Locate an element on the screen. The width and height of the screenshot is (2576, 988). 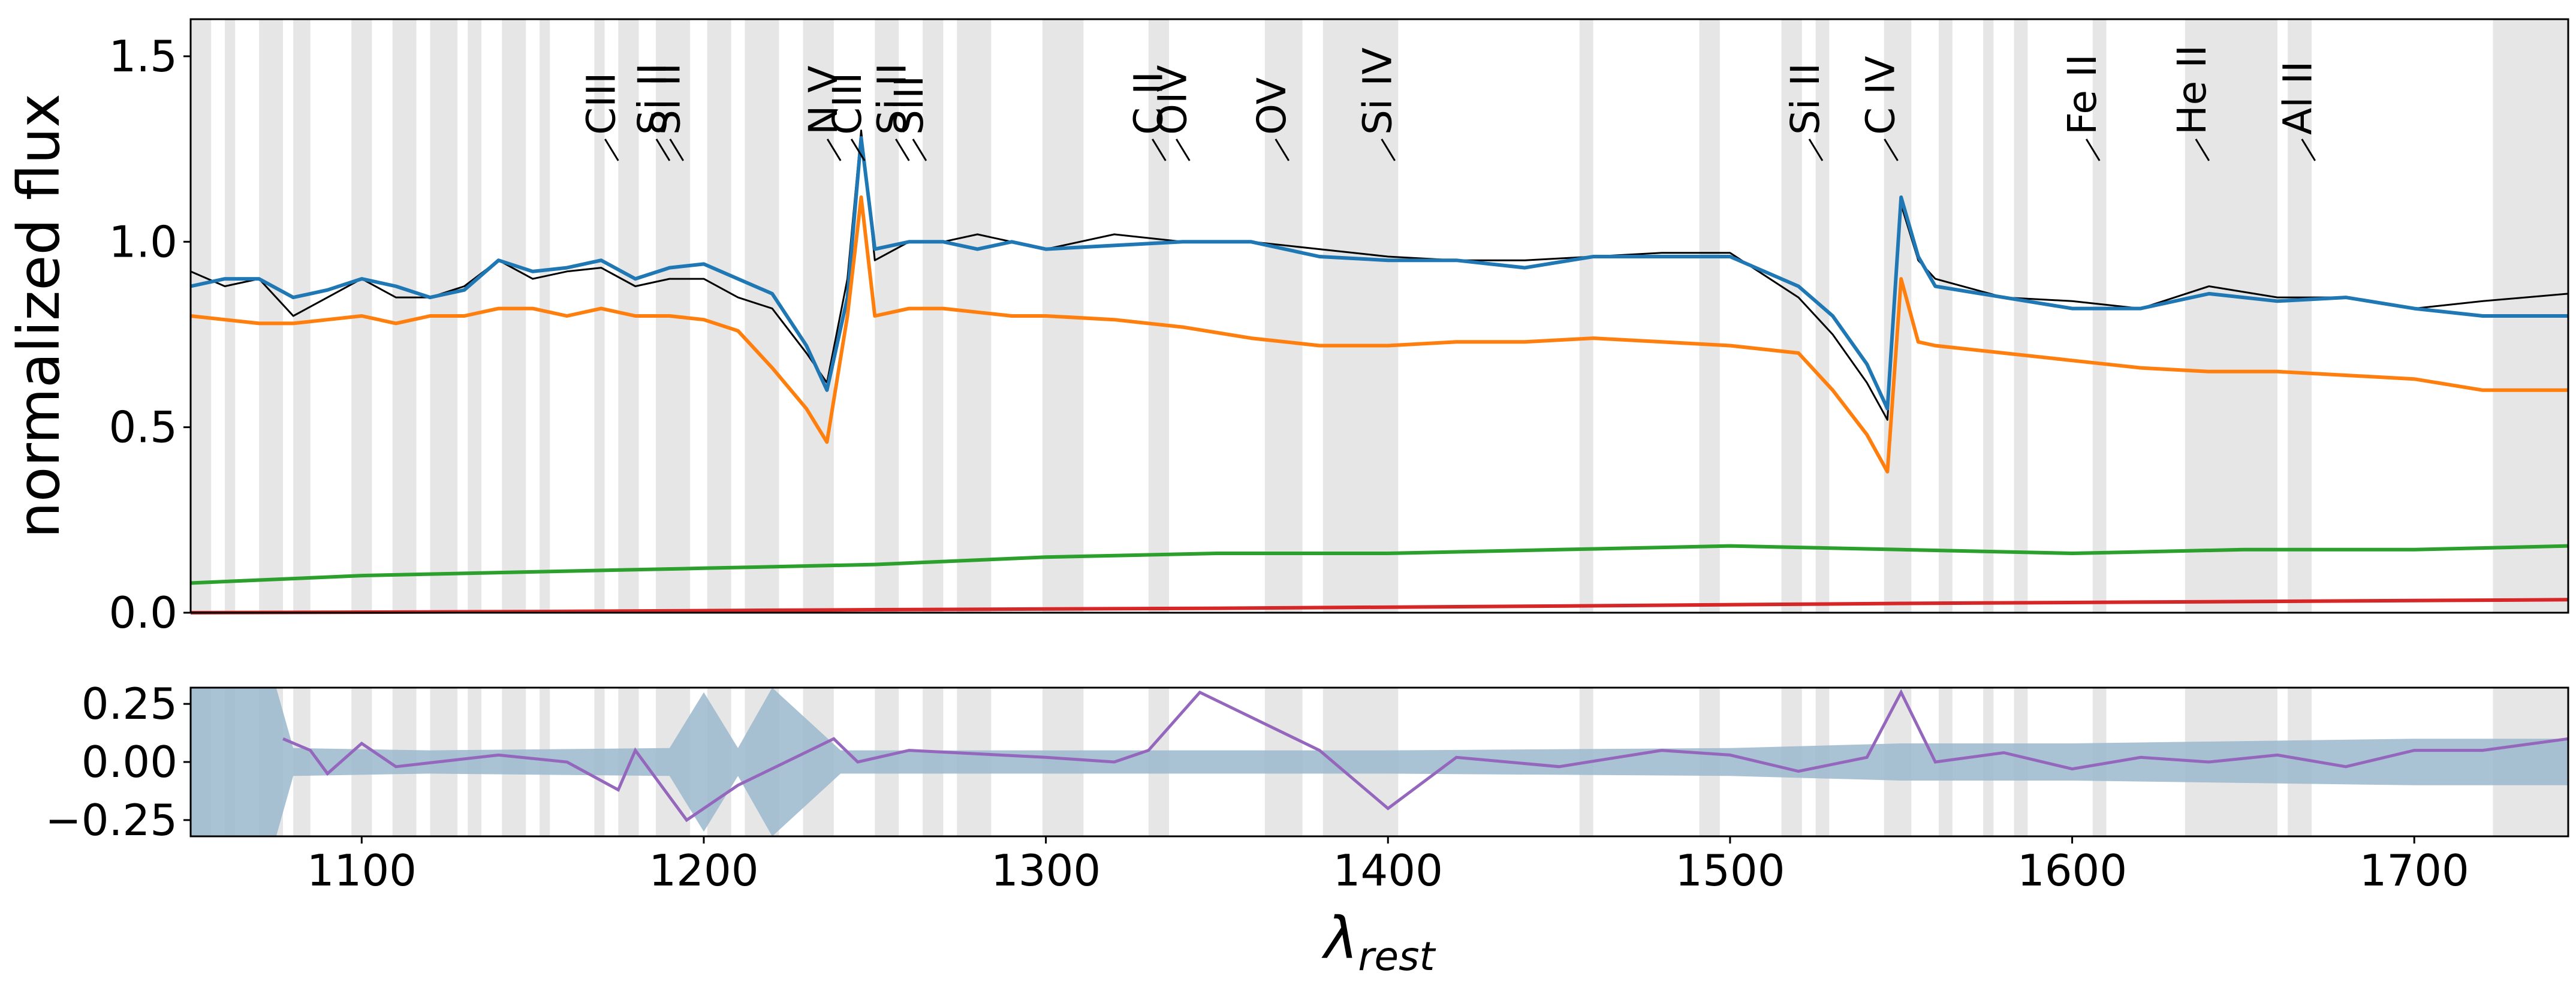
x-tick-label: 1400 is located at coordinates (1388, 870).